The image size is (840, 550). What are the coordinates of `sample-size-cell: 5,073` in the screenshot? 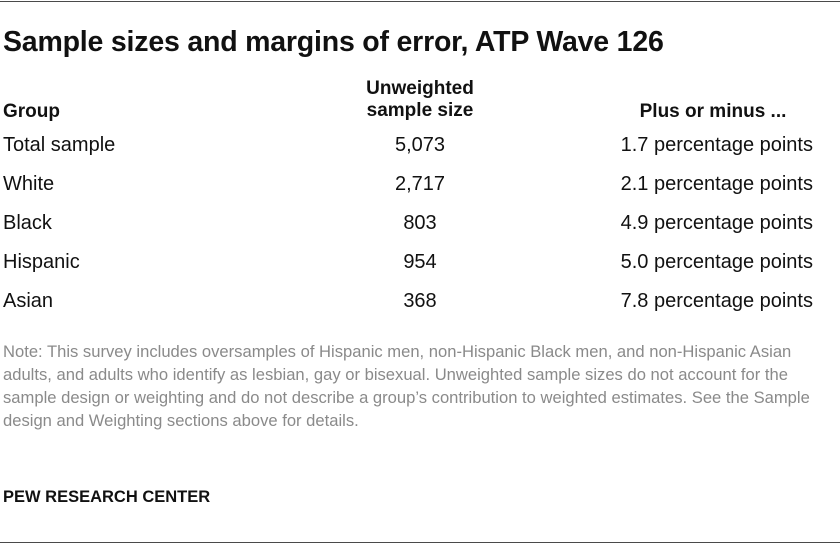 It's located at (420, 145).